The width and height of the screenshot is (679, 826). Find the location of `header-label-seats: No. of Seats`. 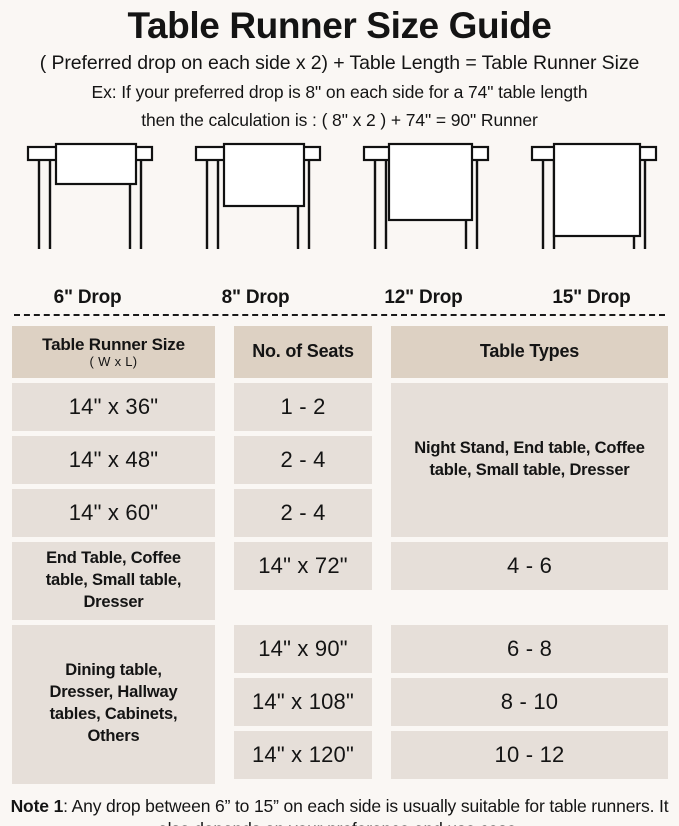

header-label-seats: No. of Seats is located at coordinates (303, 351).